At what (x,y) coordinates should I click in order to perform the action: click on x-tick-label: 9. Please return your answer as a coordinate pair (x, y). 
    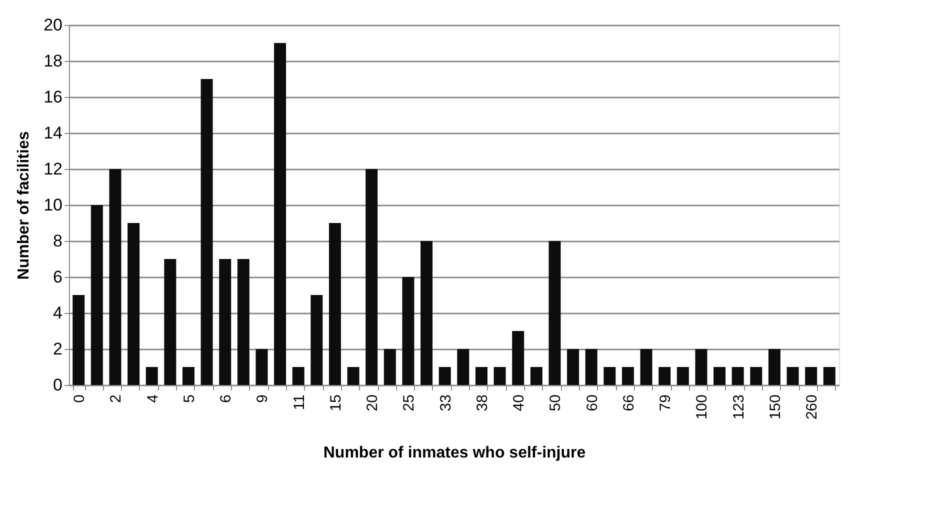
    Looking at the image, I should click on (263, 398).